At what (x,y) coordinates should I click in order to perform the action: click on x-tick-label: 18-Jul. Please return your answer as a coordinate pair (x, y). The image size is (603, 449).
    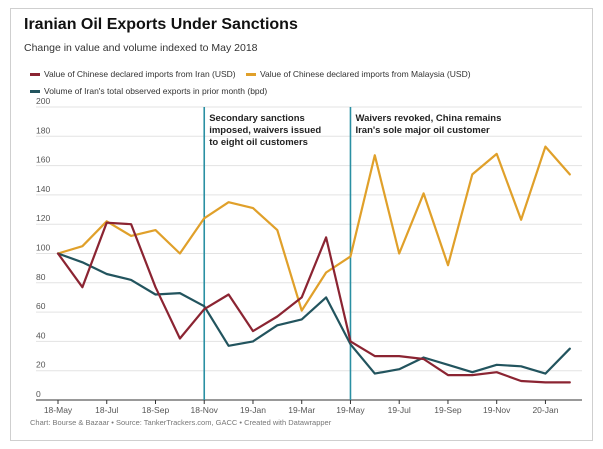
    Looking at the image, I should click on (106, 410).